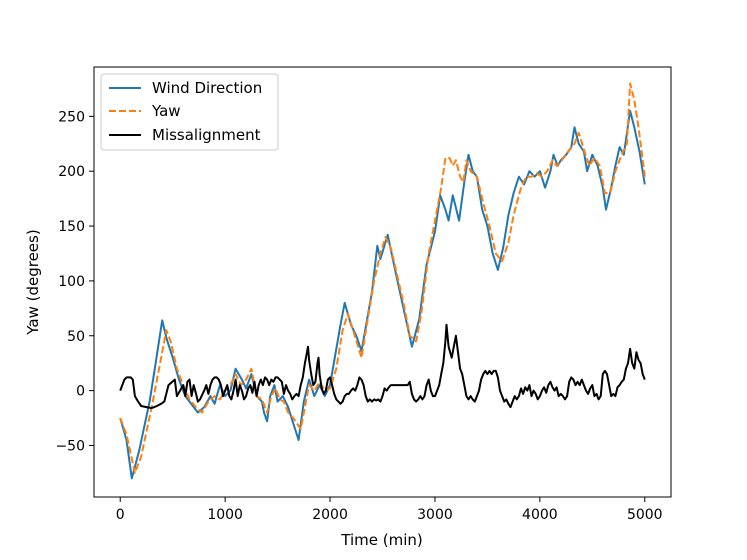 This screenshot has width=747, height=560. I want to click on y-axis-label: Yaw (degrees), so click(33, 282).